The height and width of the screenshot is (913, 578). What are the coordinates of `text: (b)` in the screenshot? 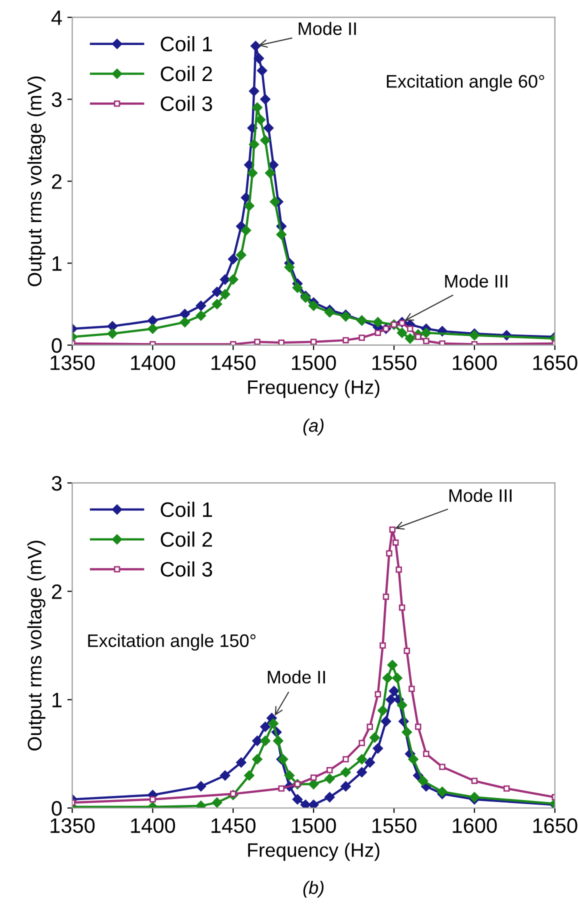 It's located at (313, 889).